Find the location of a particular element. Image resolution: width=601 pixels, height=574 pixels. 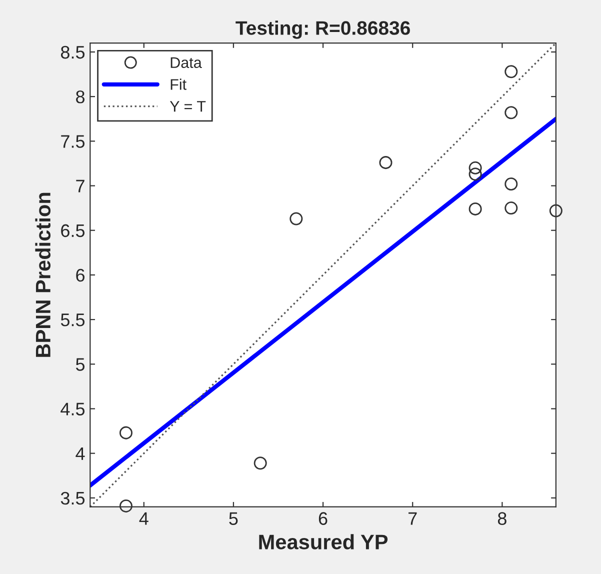

y-tick-label: 7.5 is located at coordinates (73, 141).